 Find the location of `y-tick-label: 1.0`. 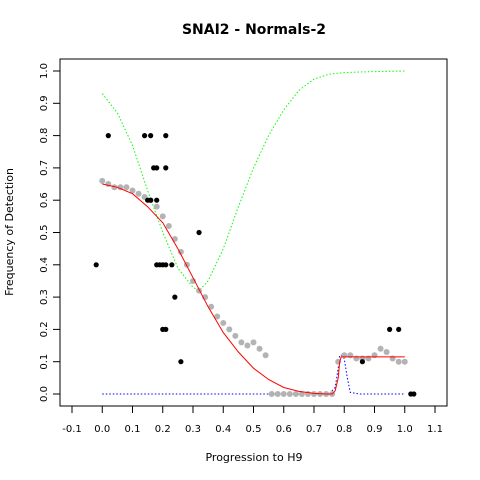

y-tick-label: 1.0 is located at coordinates (44, 71).